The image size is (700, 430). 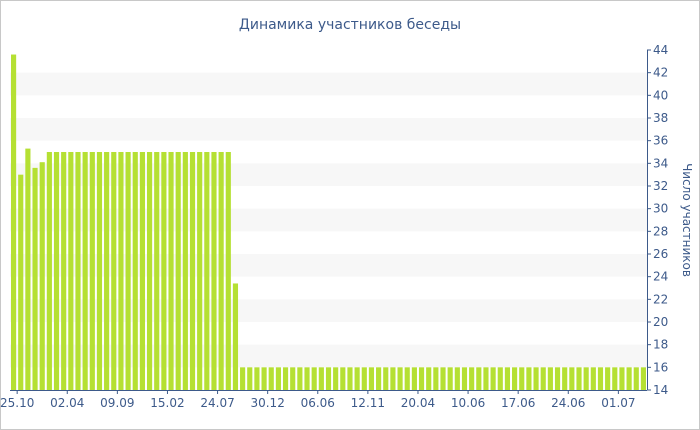 What do you see at coordinates (217, 403) in the screenshot?
I see `x-tick-label: 24.07` at bounding box center [217, 403].